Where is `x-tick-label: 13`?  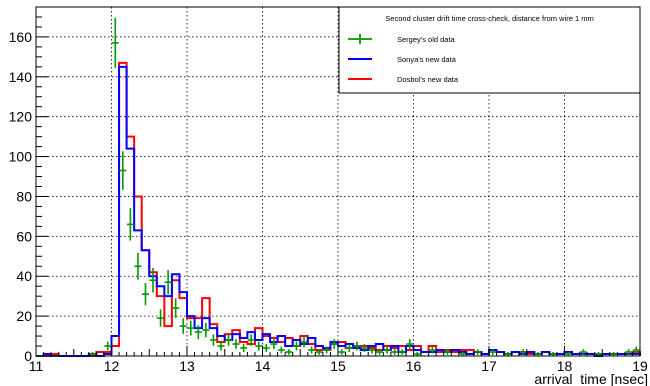
x-tick-label: 13 is located at coordinates (187, 366).